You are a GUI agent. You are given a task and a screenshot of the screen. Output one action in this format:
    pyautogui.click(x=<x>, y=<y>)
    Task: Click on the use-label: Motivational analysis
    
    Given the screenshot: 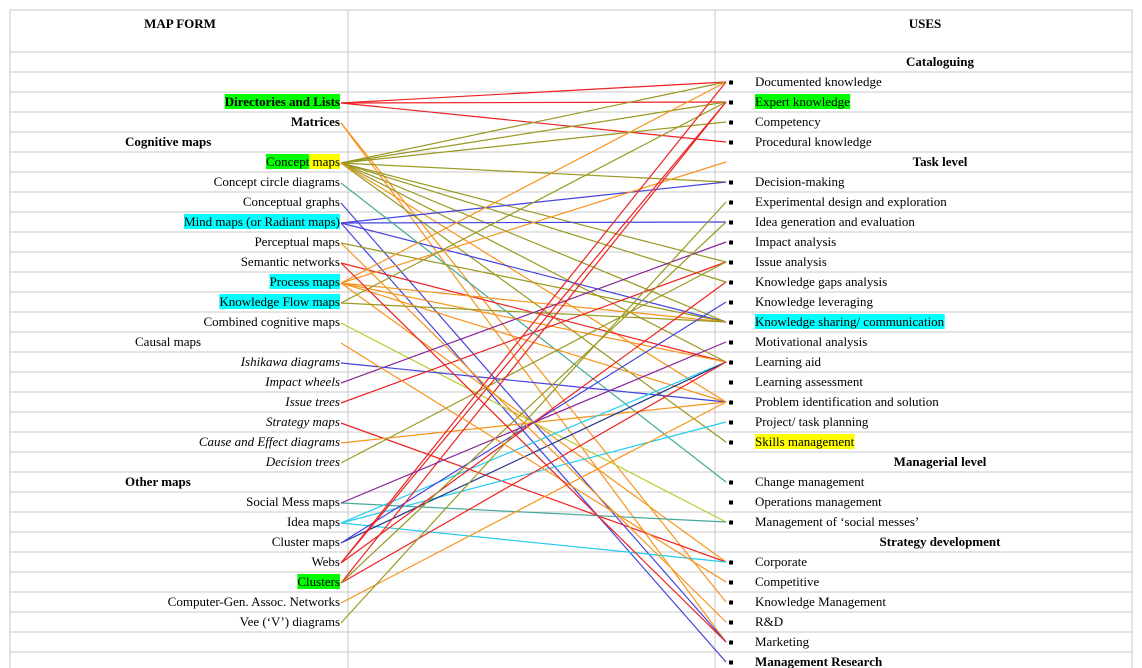 What is the action you would take?
    pyautogui.click(x=811, y=341)
    